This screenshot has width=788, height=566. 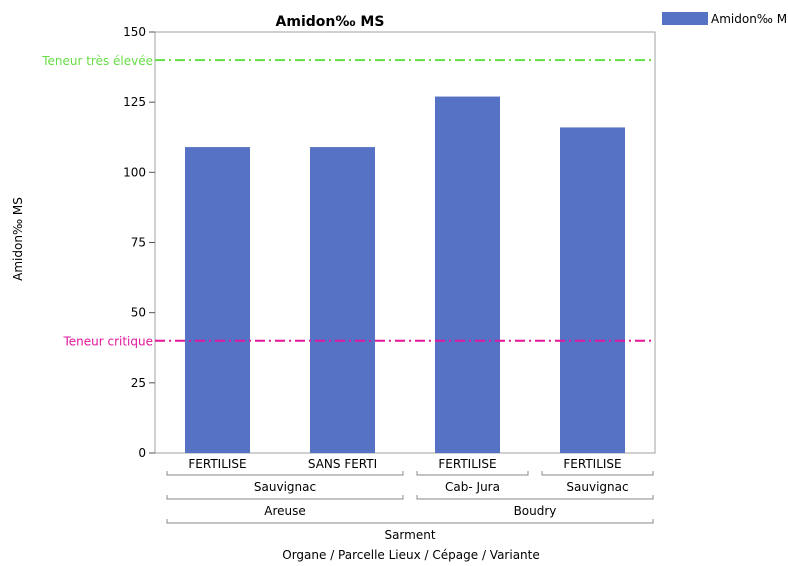 What do you see at coordinates (142, 453) in the screenshot?
I see `y-tick-label: 0` at bounding box center [142, 453].